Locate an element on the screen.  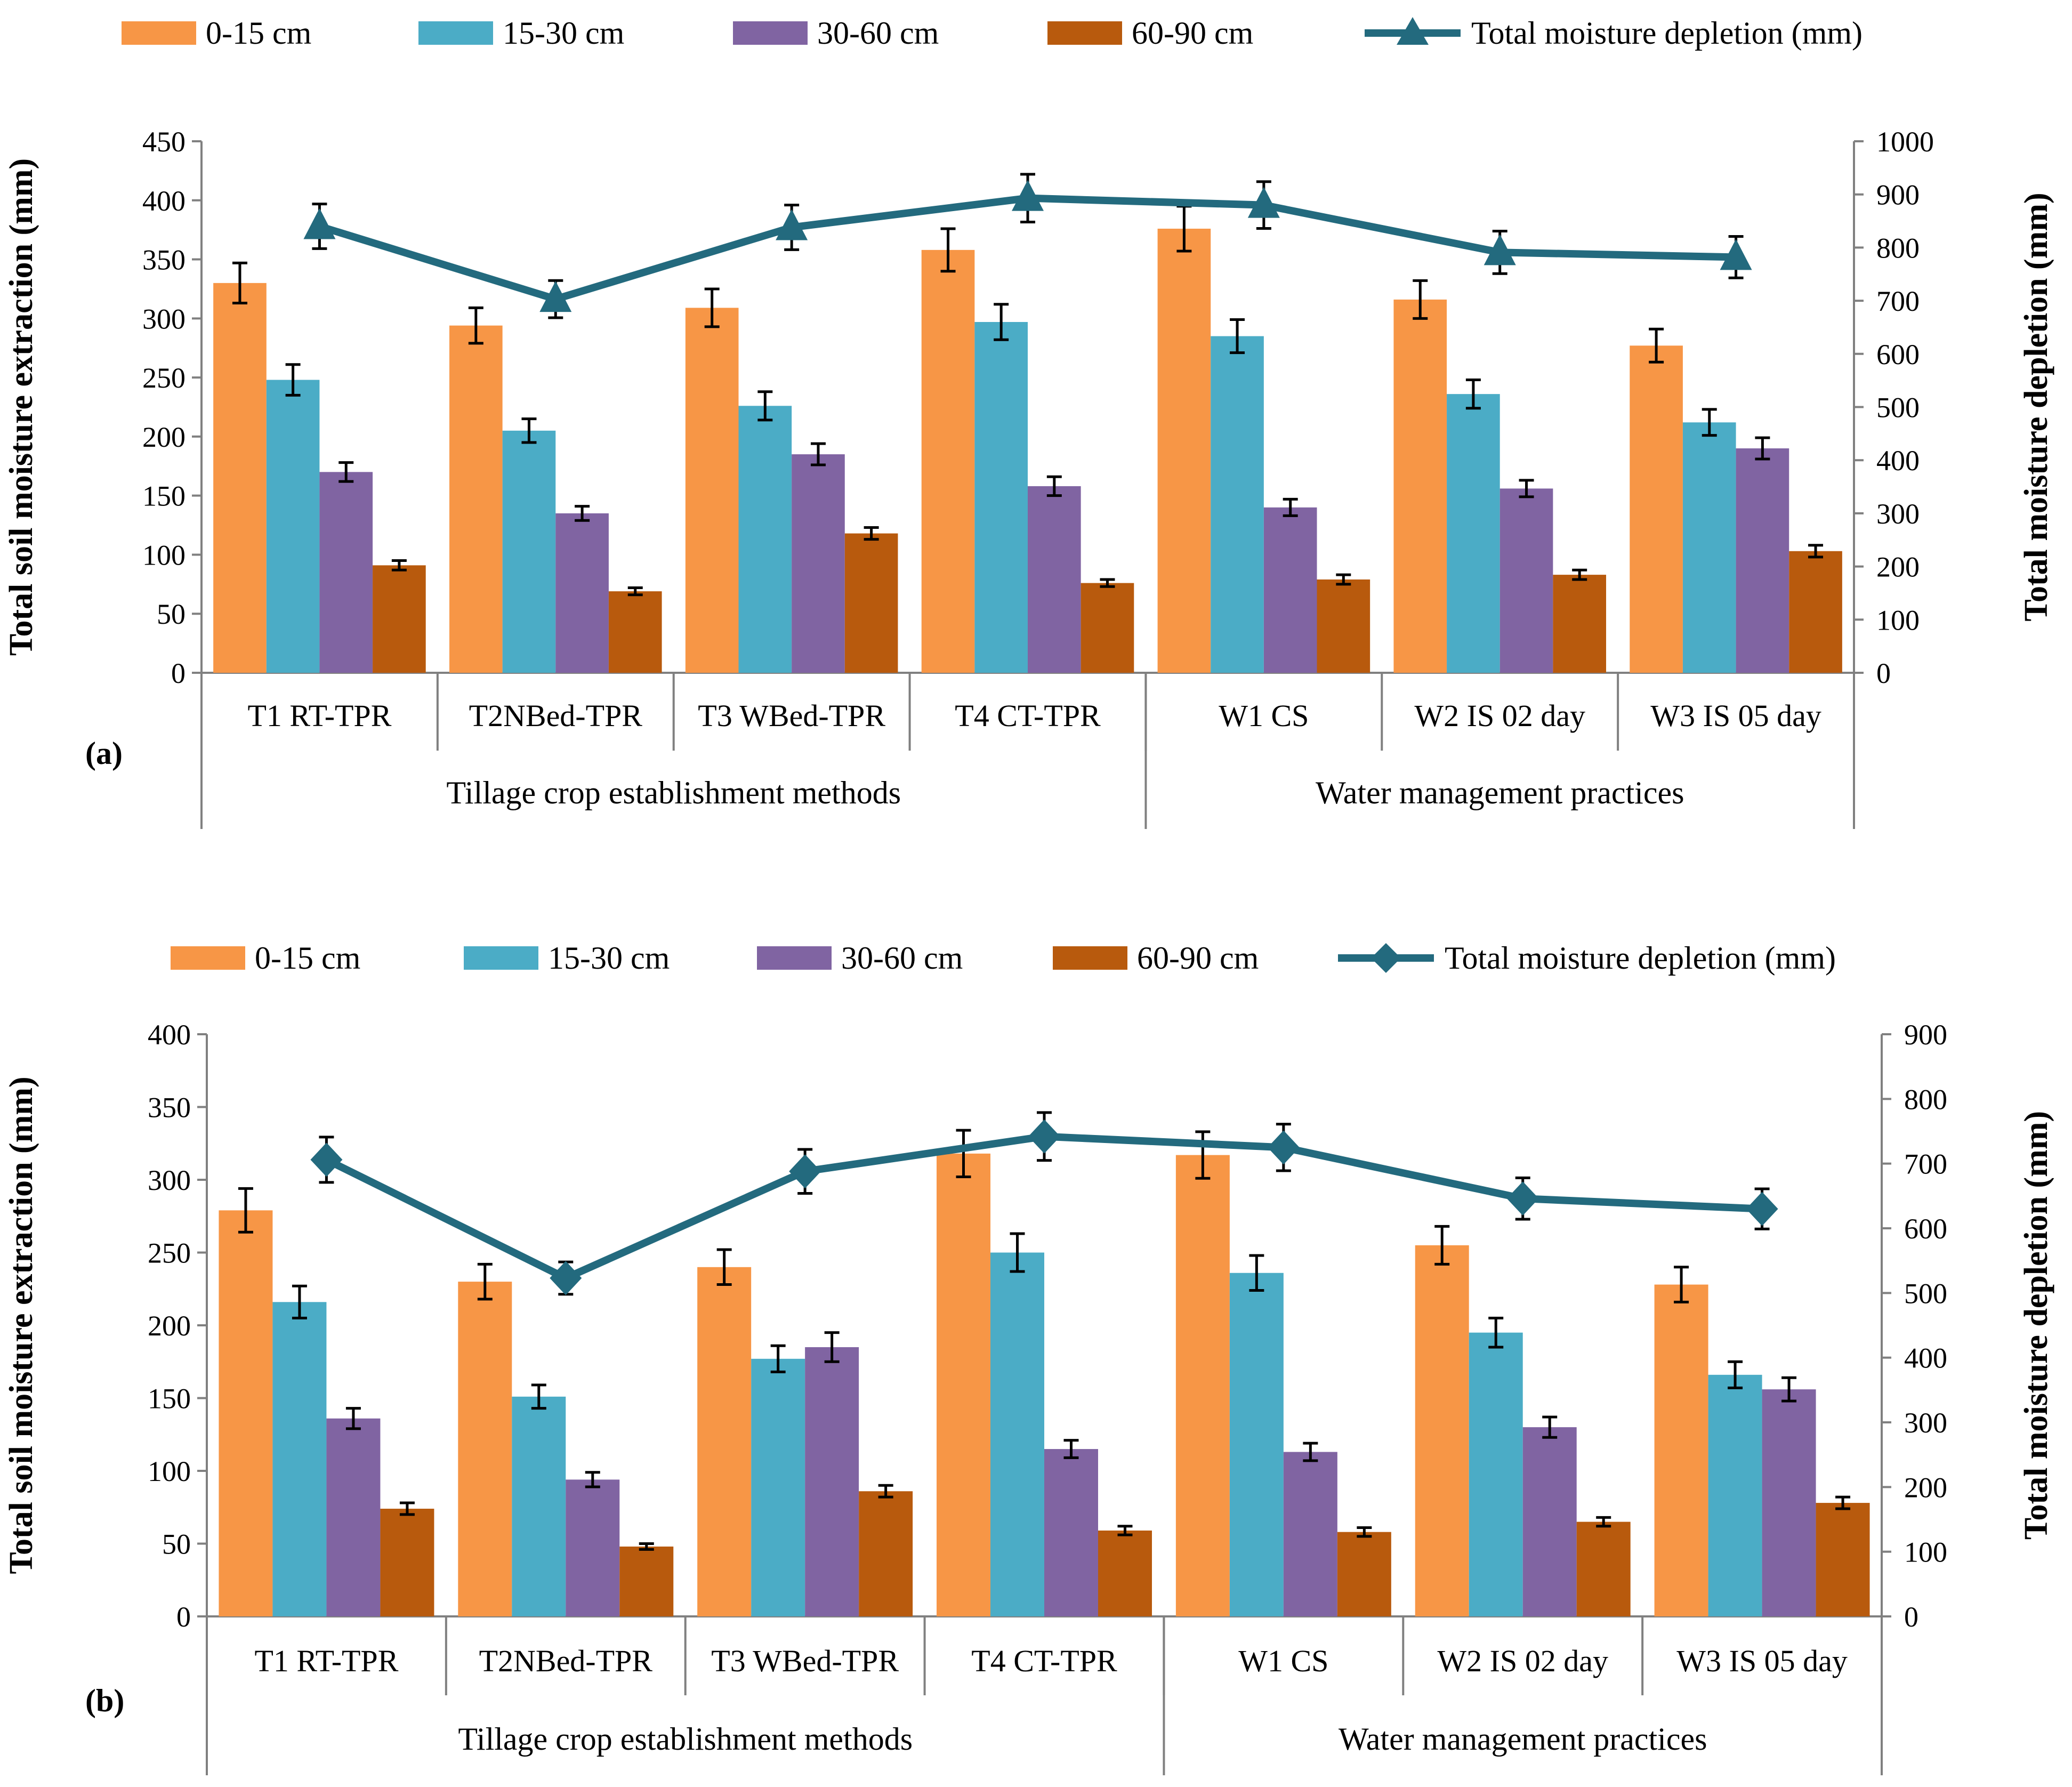
category-label: T1 RT-TPR is located at coordinates (319, 716).